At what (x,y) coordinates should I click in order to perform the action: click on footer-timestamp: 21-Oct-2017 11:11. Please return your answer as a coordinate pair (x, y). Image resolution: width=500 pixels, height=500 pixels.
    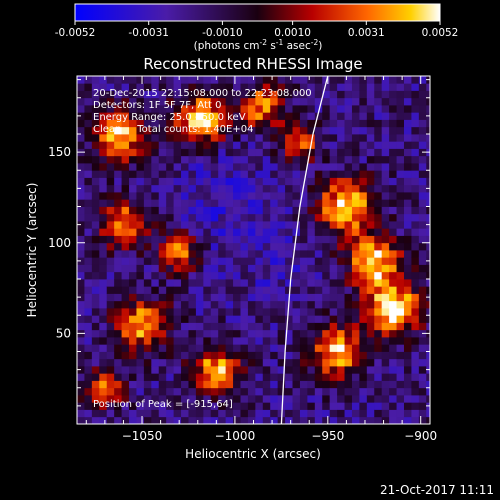
    Looking at the image, I should click on (437, 490).